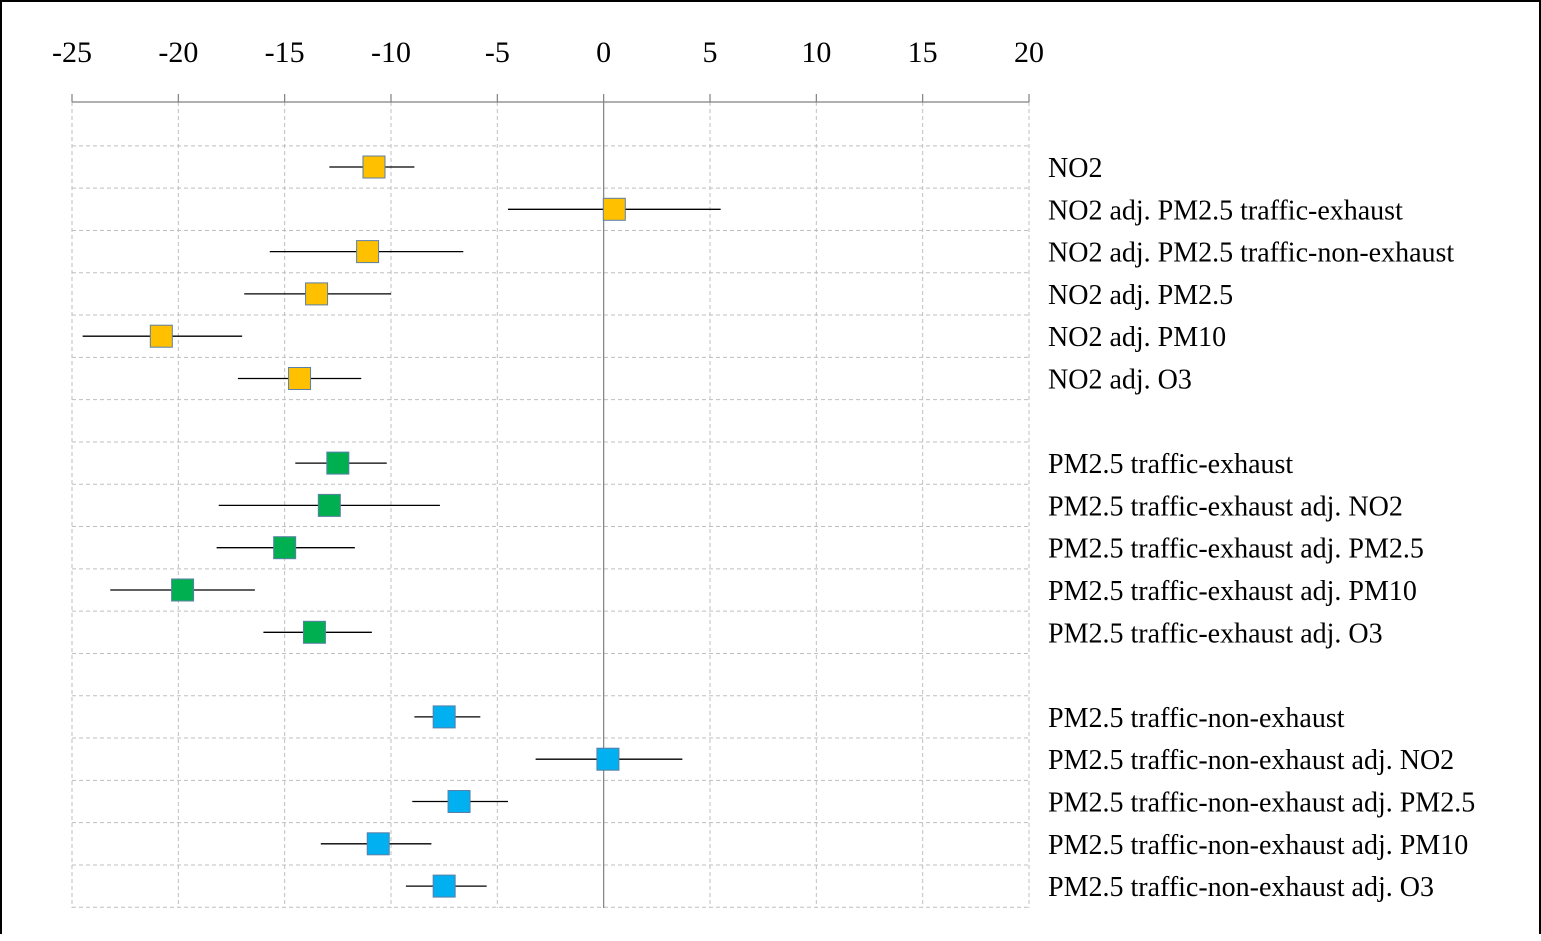 The height and width of the screenshot is (941, 1541). What do you see at coordinates (1261, 803) in the screenshot?
I see `row-label: PM2.5 traffic-non-exhaust adj. PM2.5` at bounding box center [1261, 803].